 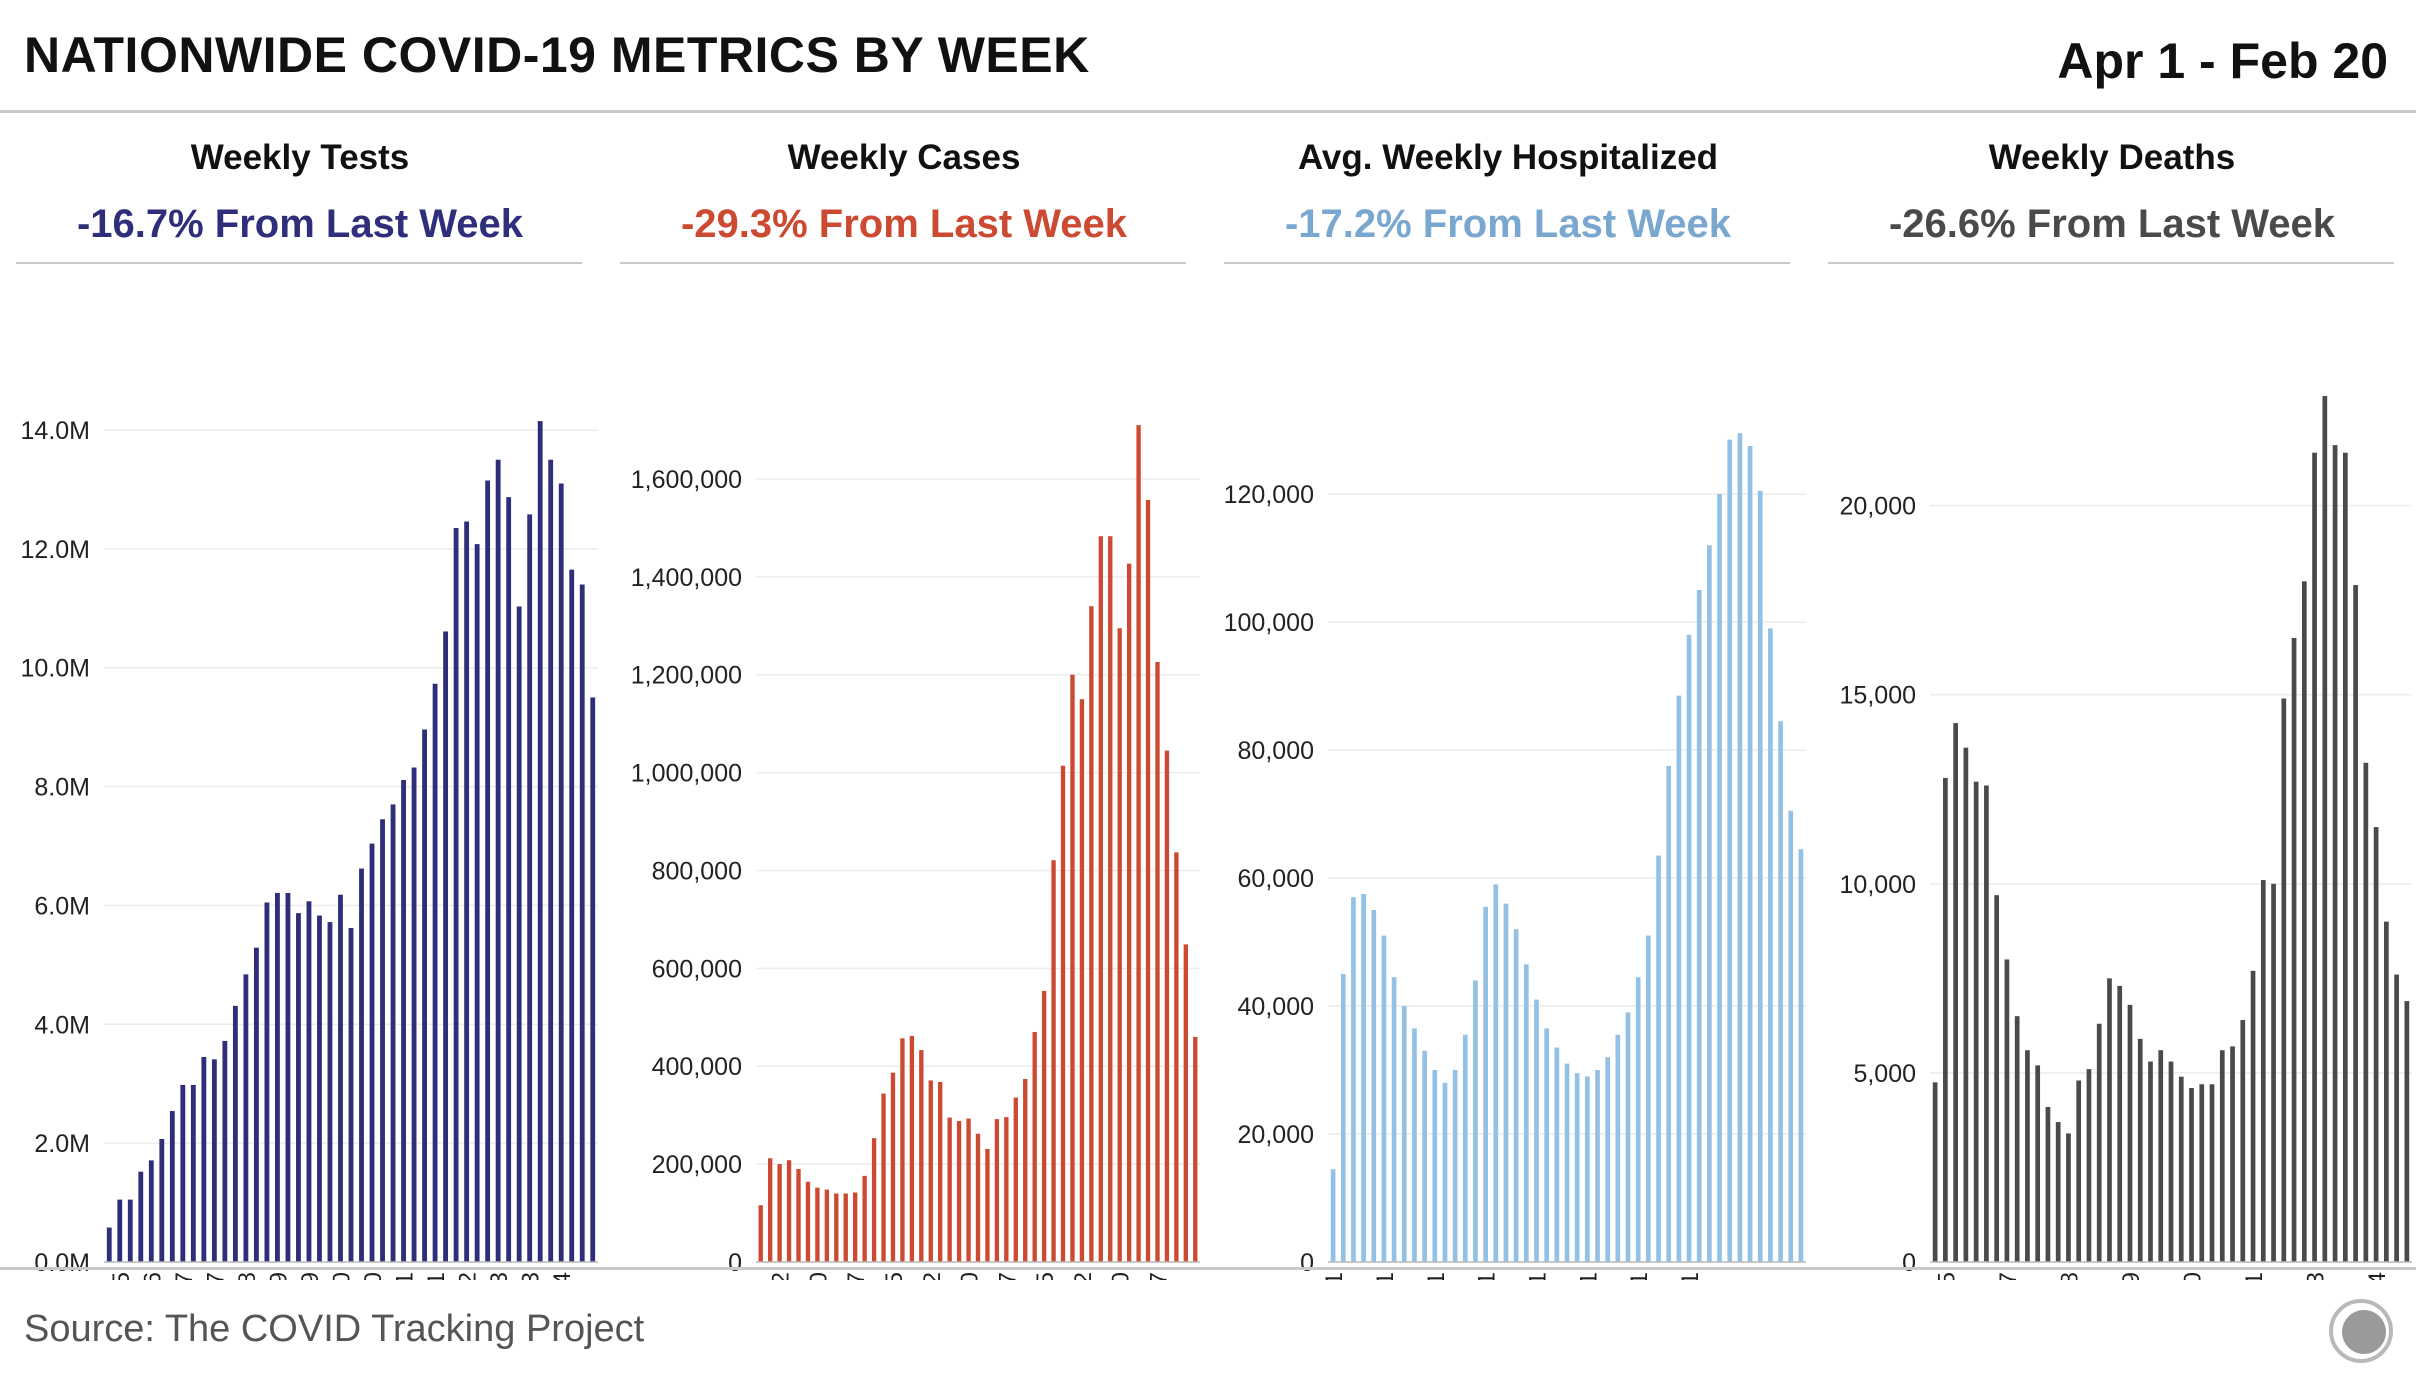 I want to click on x-tick-label: Oct 25, so click(x=1045, y=1276).